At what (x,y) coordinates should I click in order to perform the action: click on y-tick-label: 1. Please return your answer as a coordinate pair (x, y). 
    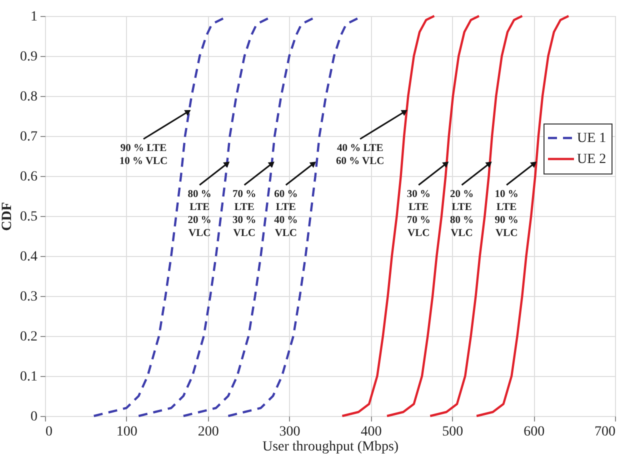
    Looking at the image, I should click on (34, 17).